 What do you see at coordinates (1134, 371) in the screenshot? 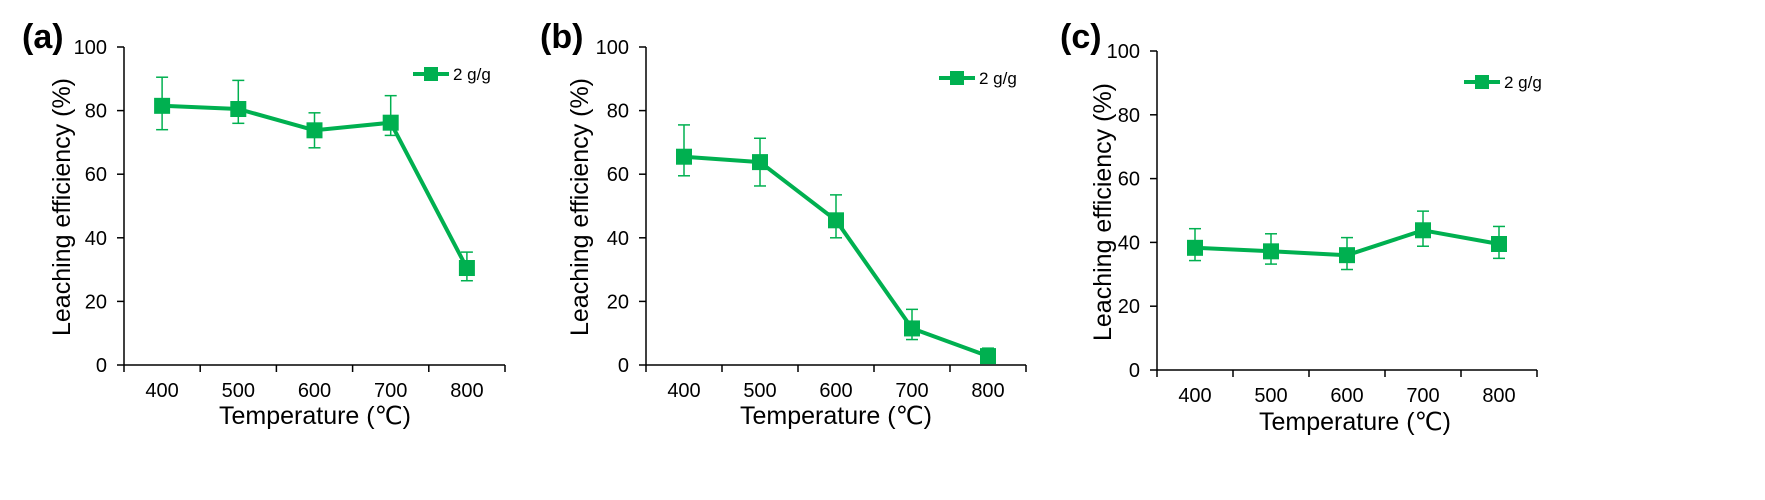
I see `y-tick-label-c: 0` at bounding box center [1134, 371].